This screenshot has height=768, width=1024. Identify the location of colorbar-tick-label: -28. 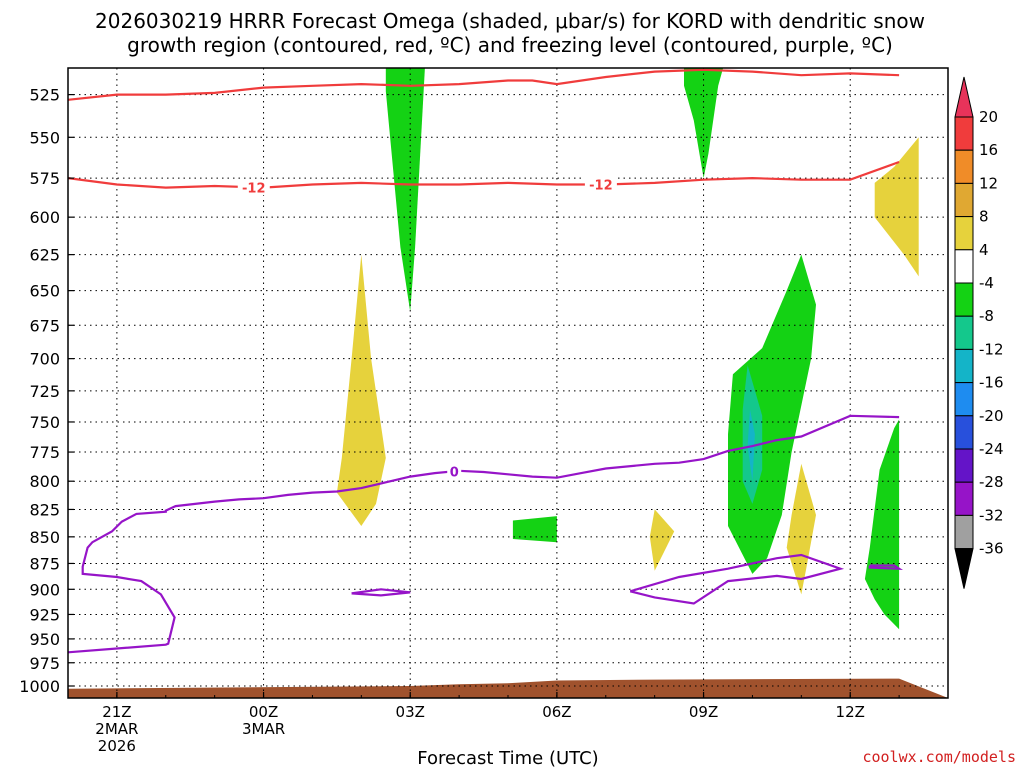
(991, 482).